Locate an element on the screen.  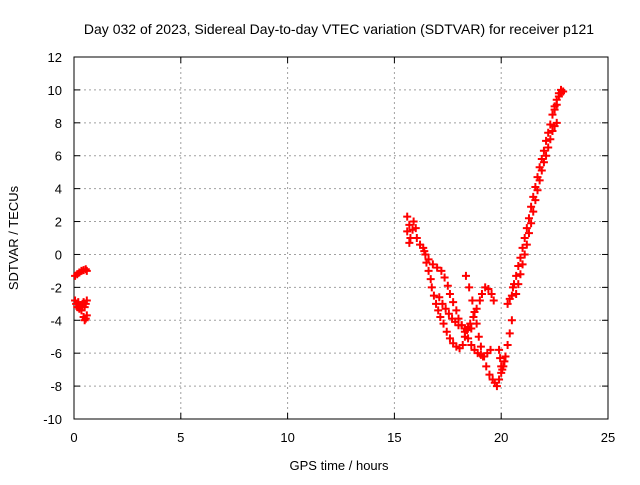
x-tick-label: 25 is located at coordinates (608, 437).